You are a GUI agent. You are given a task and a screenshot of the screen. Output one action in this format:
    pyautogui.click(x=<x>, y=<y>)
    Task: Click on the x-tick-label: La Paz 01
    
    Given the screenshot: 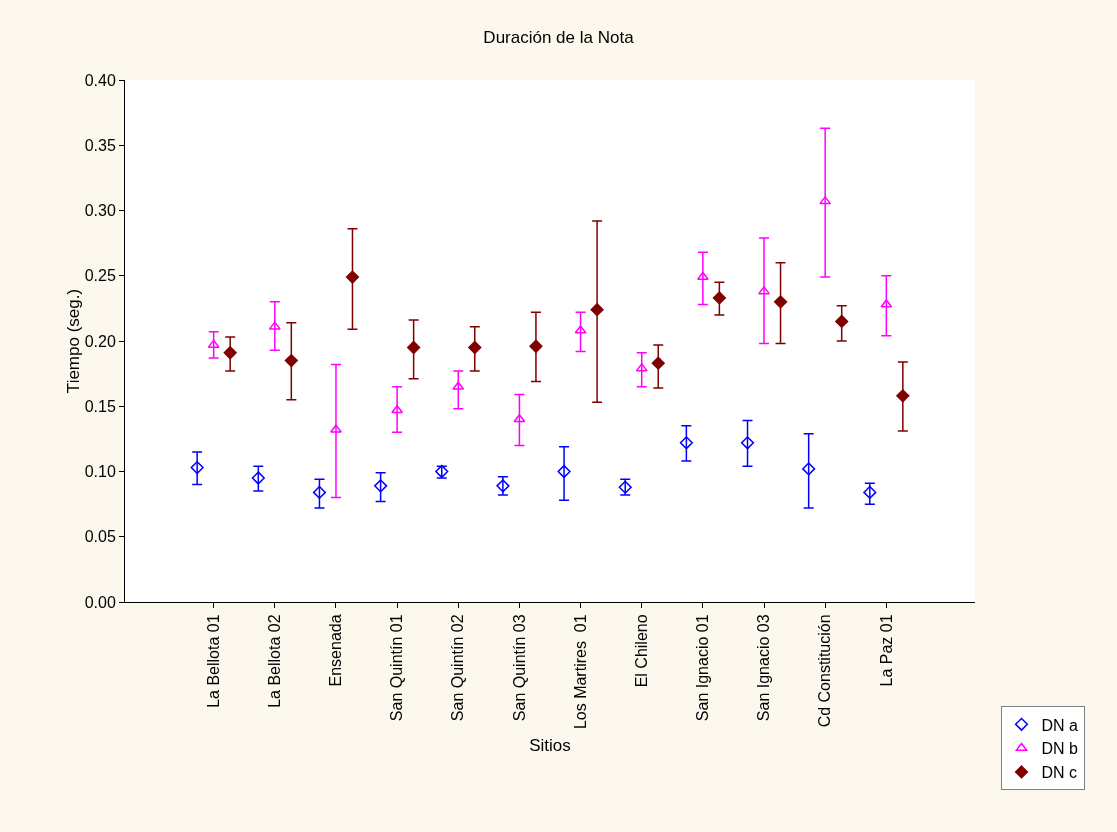 What is the action you would take?
    pyautogui.click(x=886, y=650)
    